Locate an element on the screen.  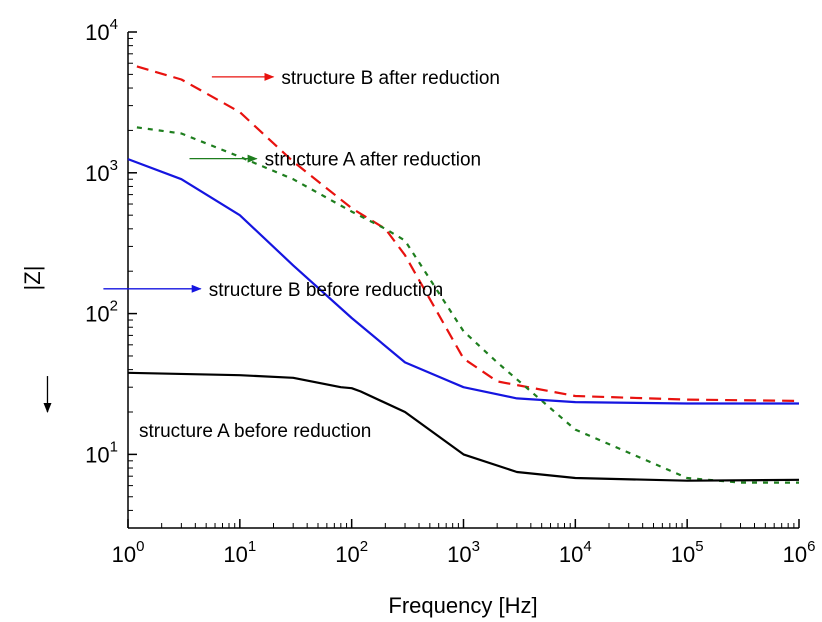
y-axis-title: |Z| is located at coordinates (32, 278).